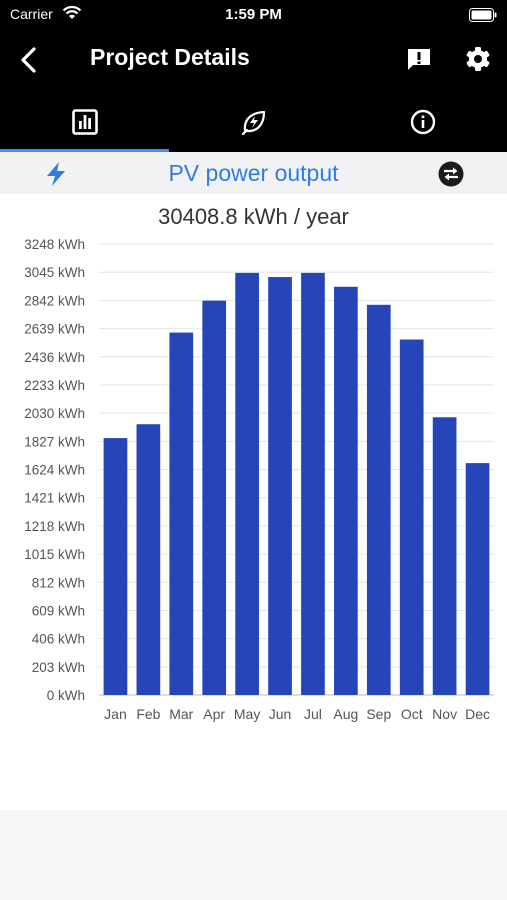  I want to click on wifi-icon, so click(72, 15).